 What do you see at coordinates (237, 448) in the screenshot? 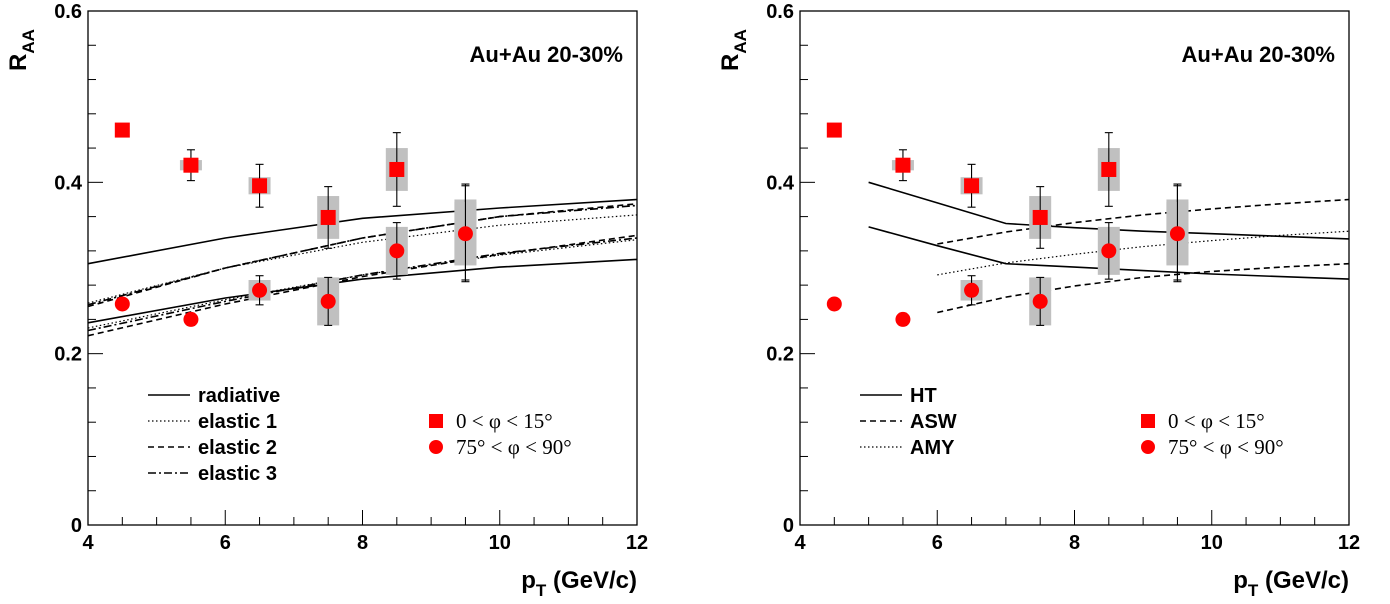
I see `legend-label: elastic 2` at bounding box center [237, 448].